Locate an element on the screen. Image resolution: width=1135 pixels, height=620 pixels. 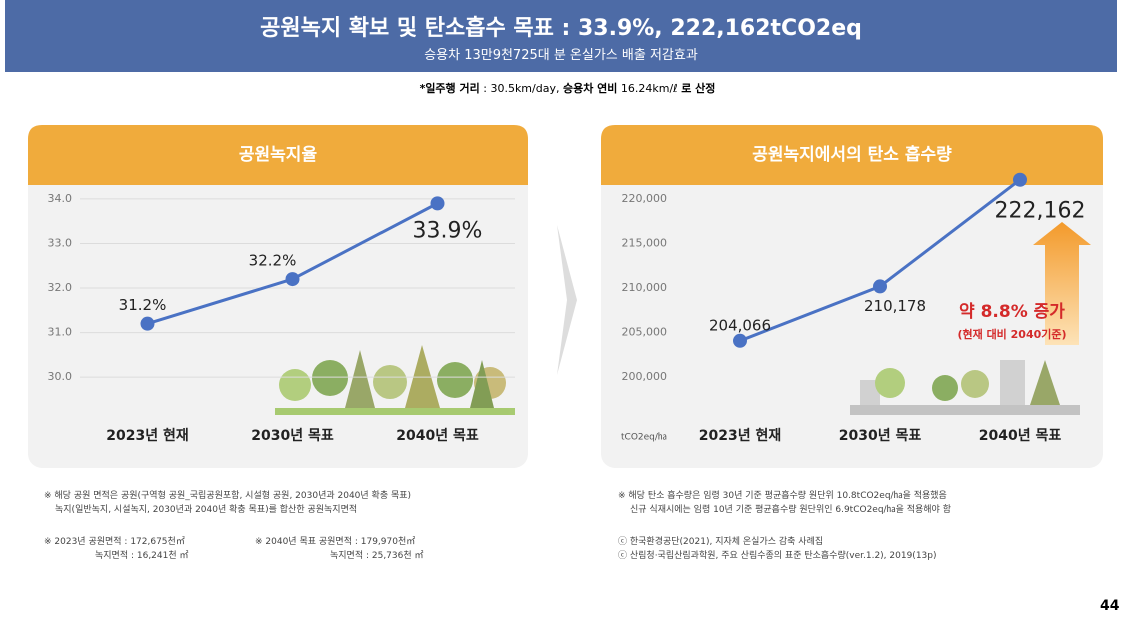
y-tick-label: 220,000 is located at coordinates (645, 198).